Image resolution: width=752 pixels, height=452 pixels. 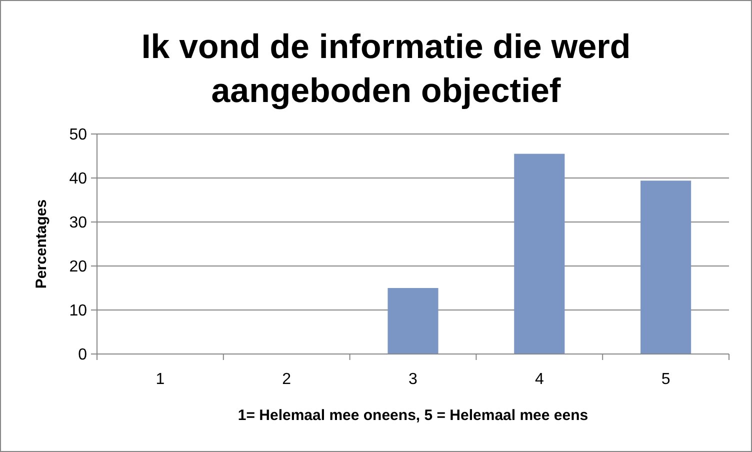 What do you see at coordinates (386, 69) in the screenshot?
I see `chart-title: Ik vond de informatie die werd aangeboden objectief` at bounding box center [386, 69].